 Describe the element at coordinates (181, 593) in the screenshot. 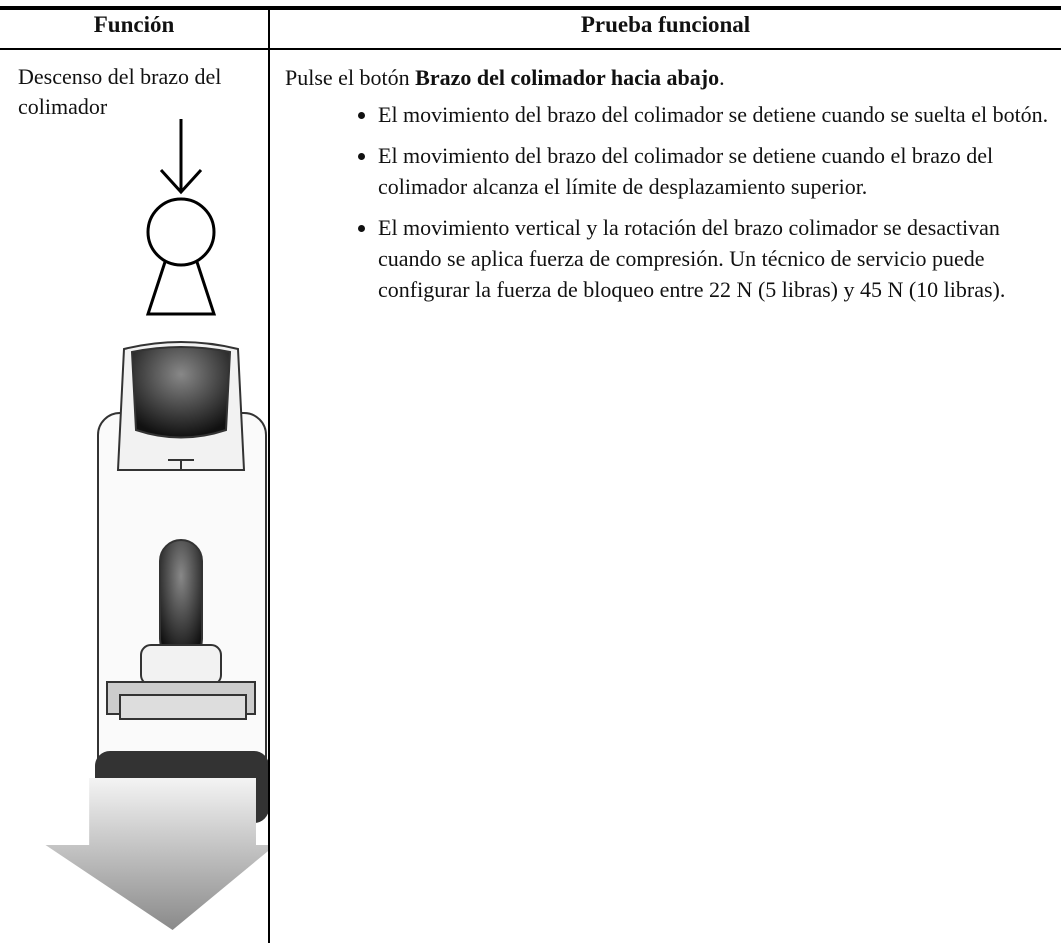

I see `machine` at that location.